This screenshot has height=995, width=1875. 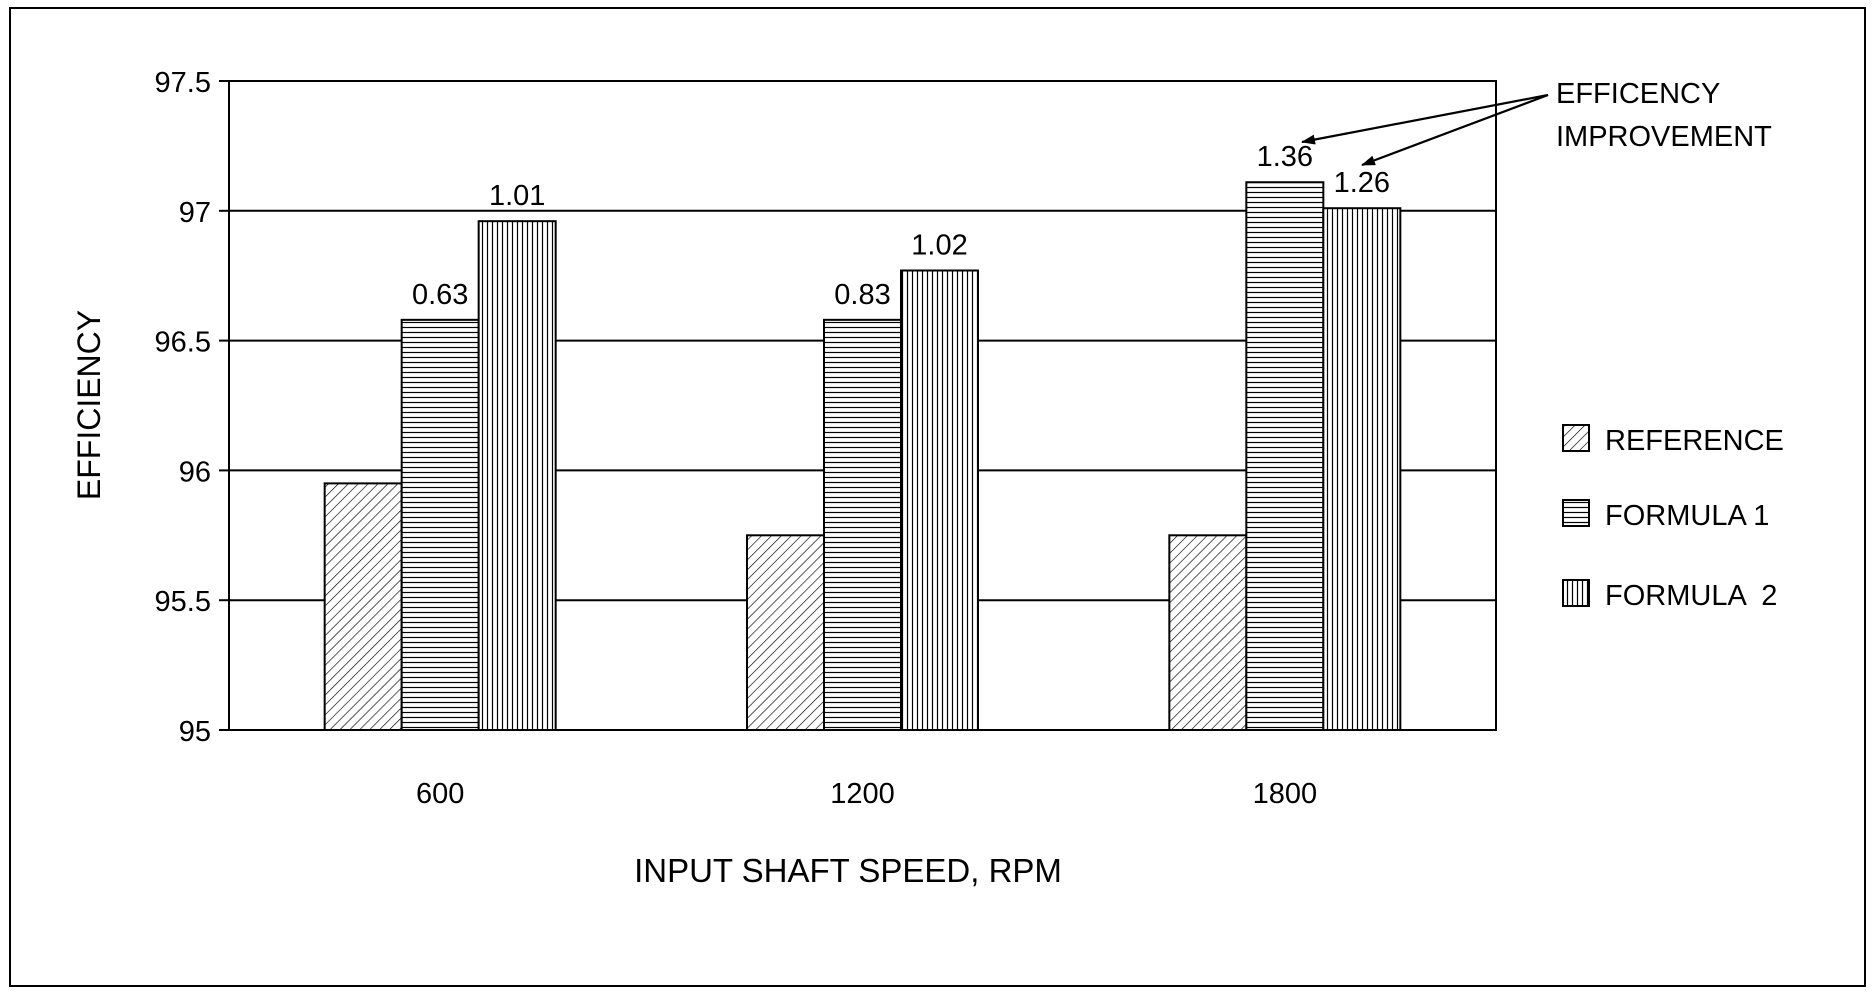 I want to click on legend-swatch-vertical, so click(x=1576, y=593).